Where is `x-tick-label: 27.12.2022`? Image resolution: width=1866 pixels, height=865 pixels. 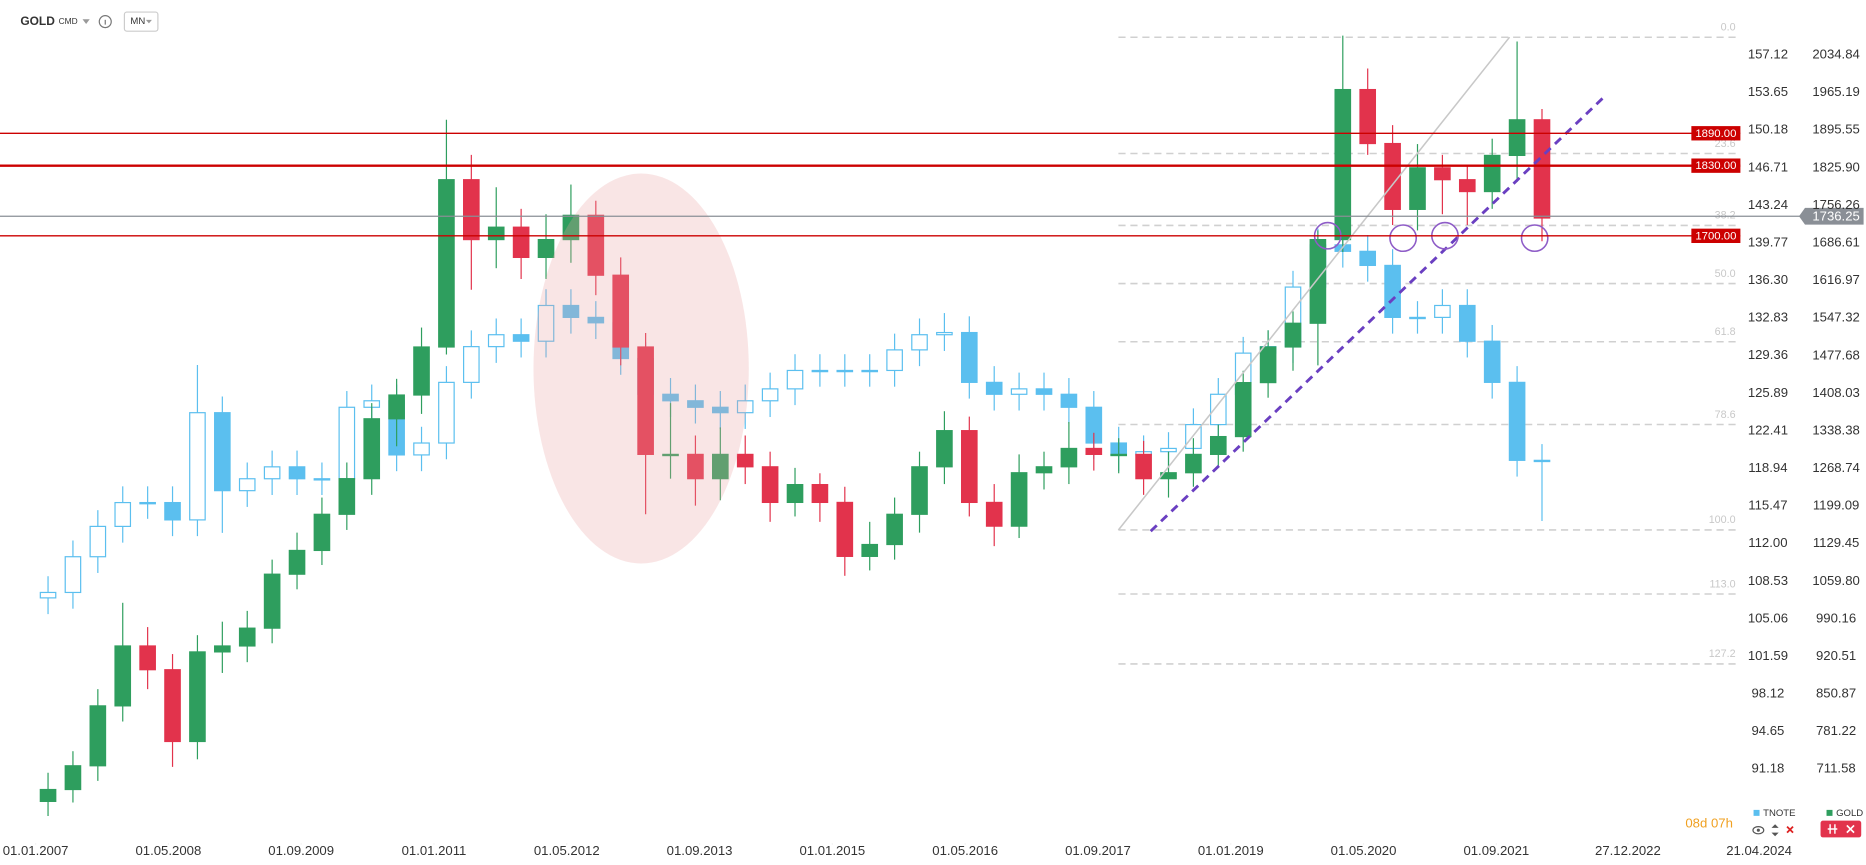
x-tick-label: 27.12.2022 is located at coordinates (1628, 850).